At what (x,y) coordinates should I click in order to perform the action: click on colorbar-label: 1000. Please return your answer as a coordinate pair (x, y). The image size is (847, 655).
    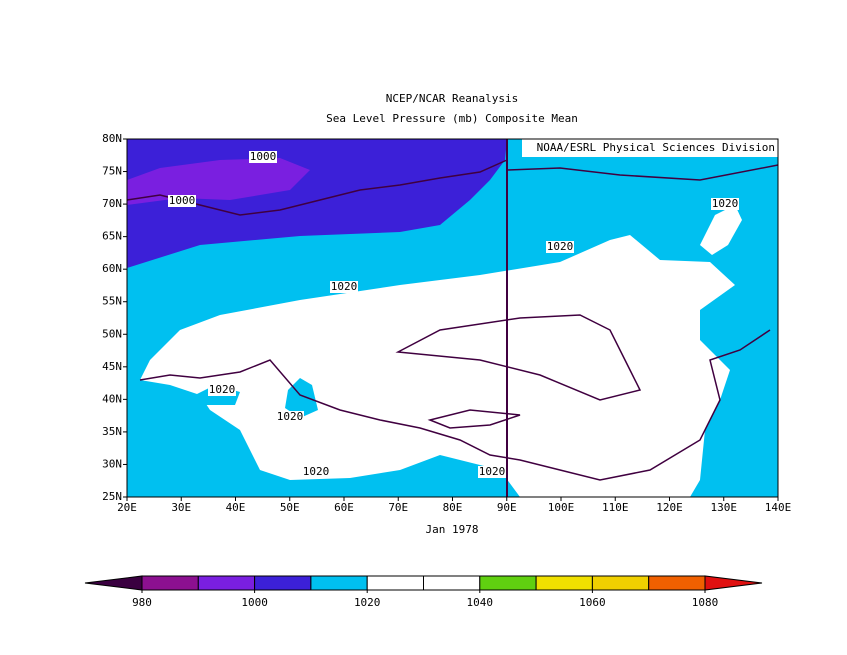
    Looking at the image, I should click on (254, 602).